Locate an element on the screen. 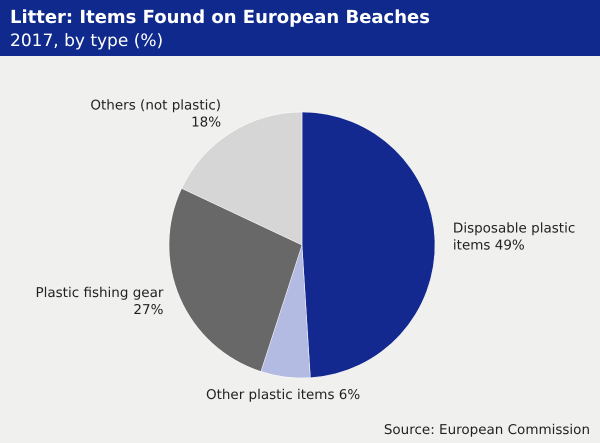  data-label: 18% is located at coordinates (206, 122).